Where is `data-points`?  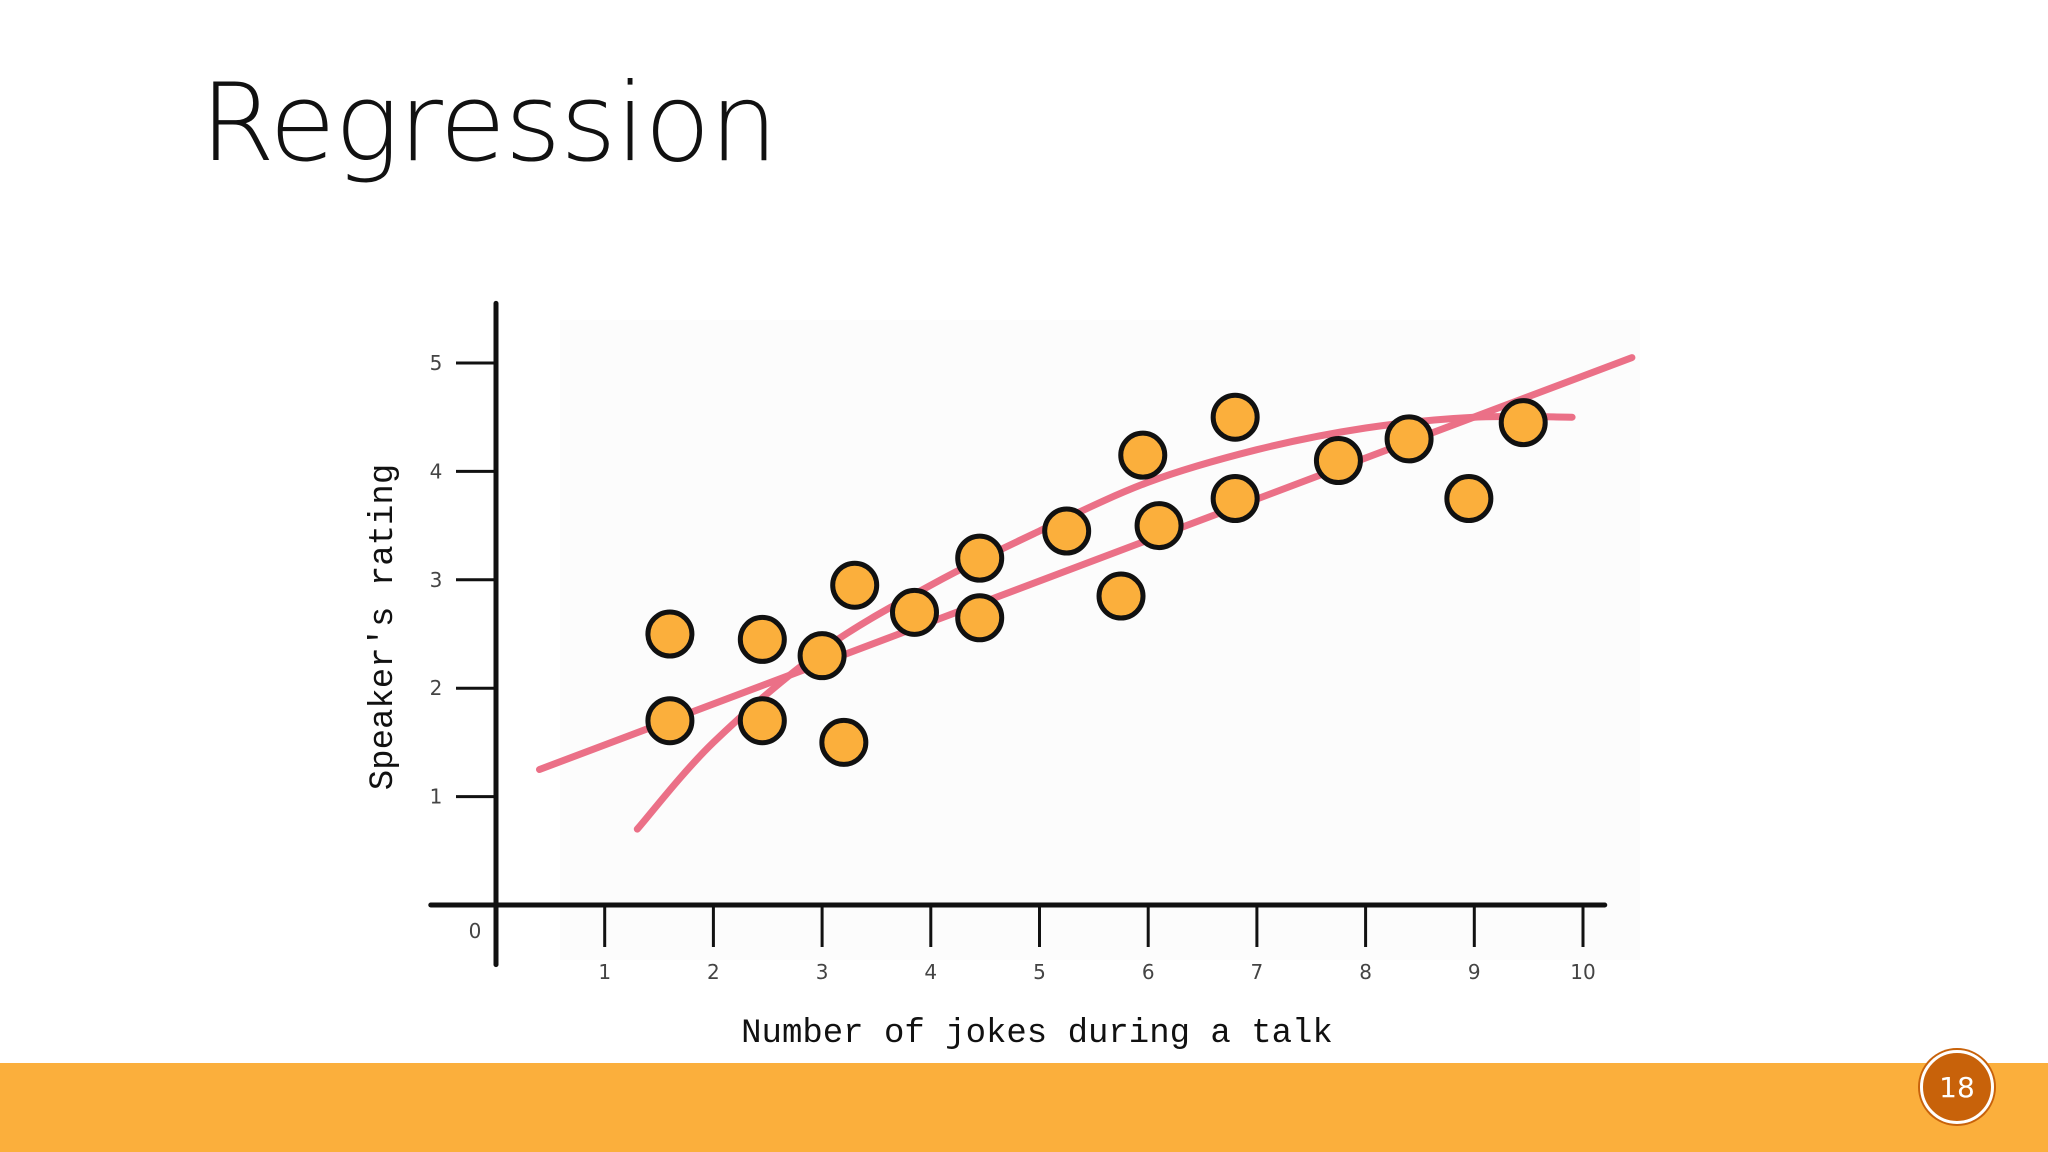 data-points is located at coordinates (1096, 579).